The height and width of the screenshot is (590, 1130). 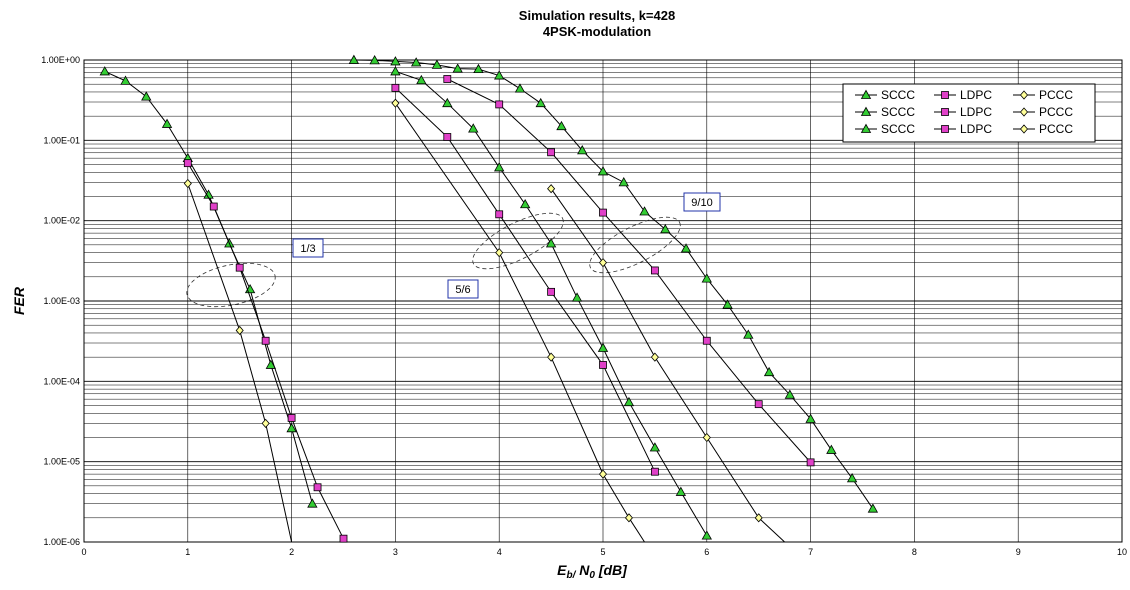 I want to click on x-tick-label: 5, so click(x=602, y=552).